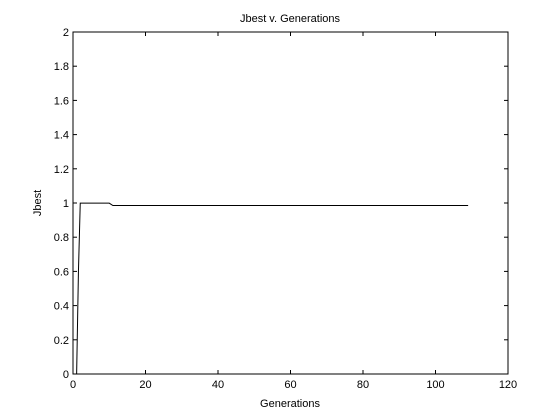 The width and height of the screenshot is (560, 420). What do you see at coordinates (435, 385) in the screenshot?
I see `x-tick-label: 100` at bounding box center [435, 385].